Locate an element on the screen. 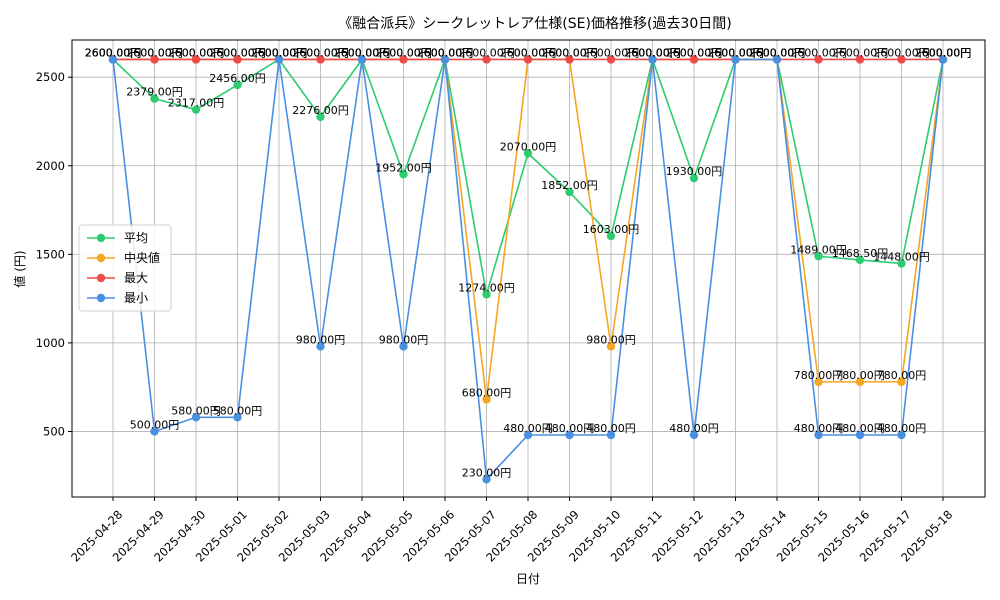 Image resolution: width=1000 pixels, height=600 pixels. legend-label: 最小 is located at coordinates (136, 298).